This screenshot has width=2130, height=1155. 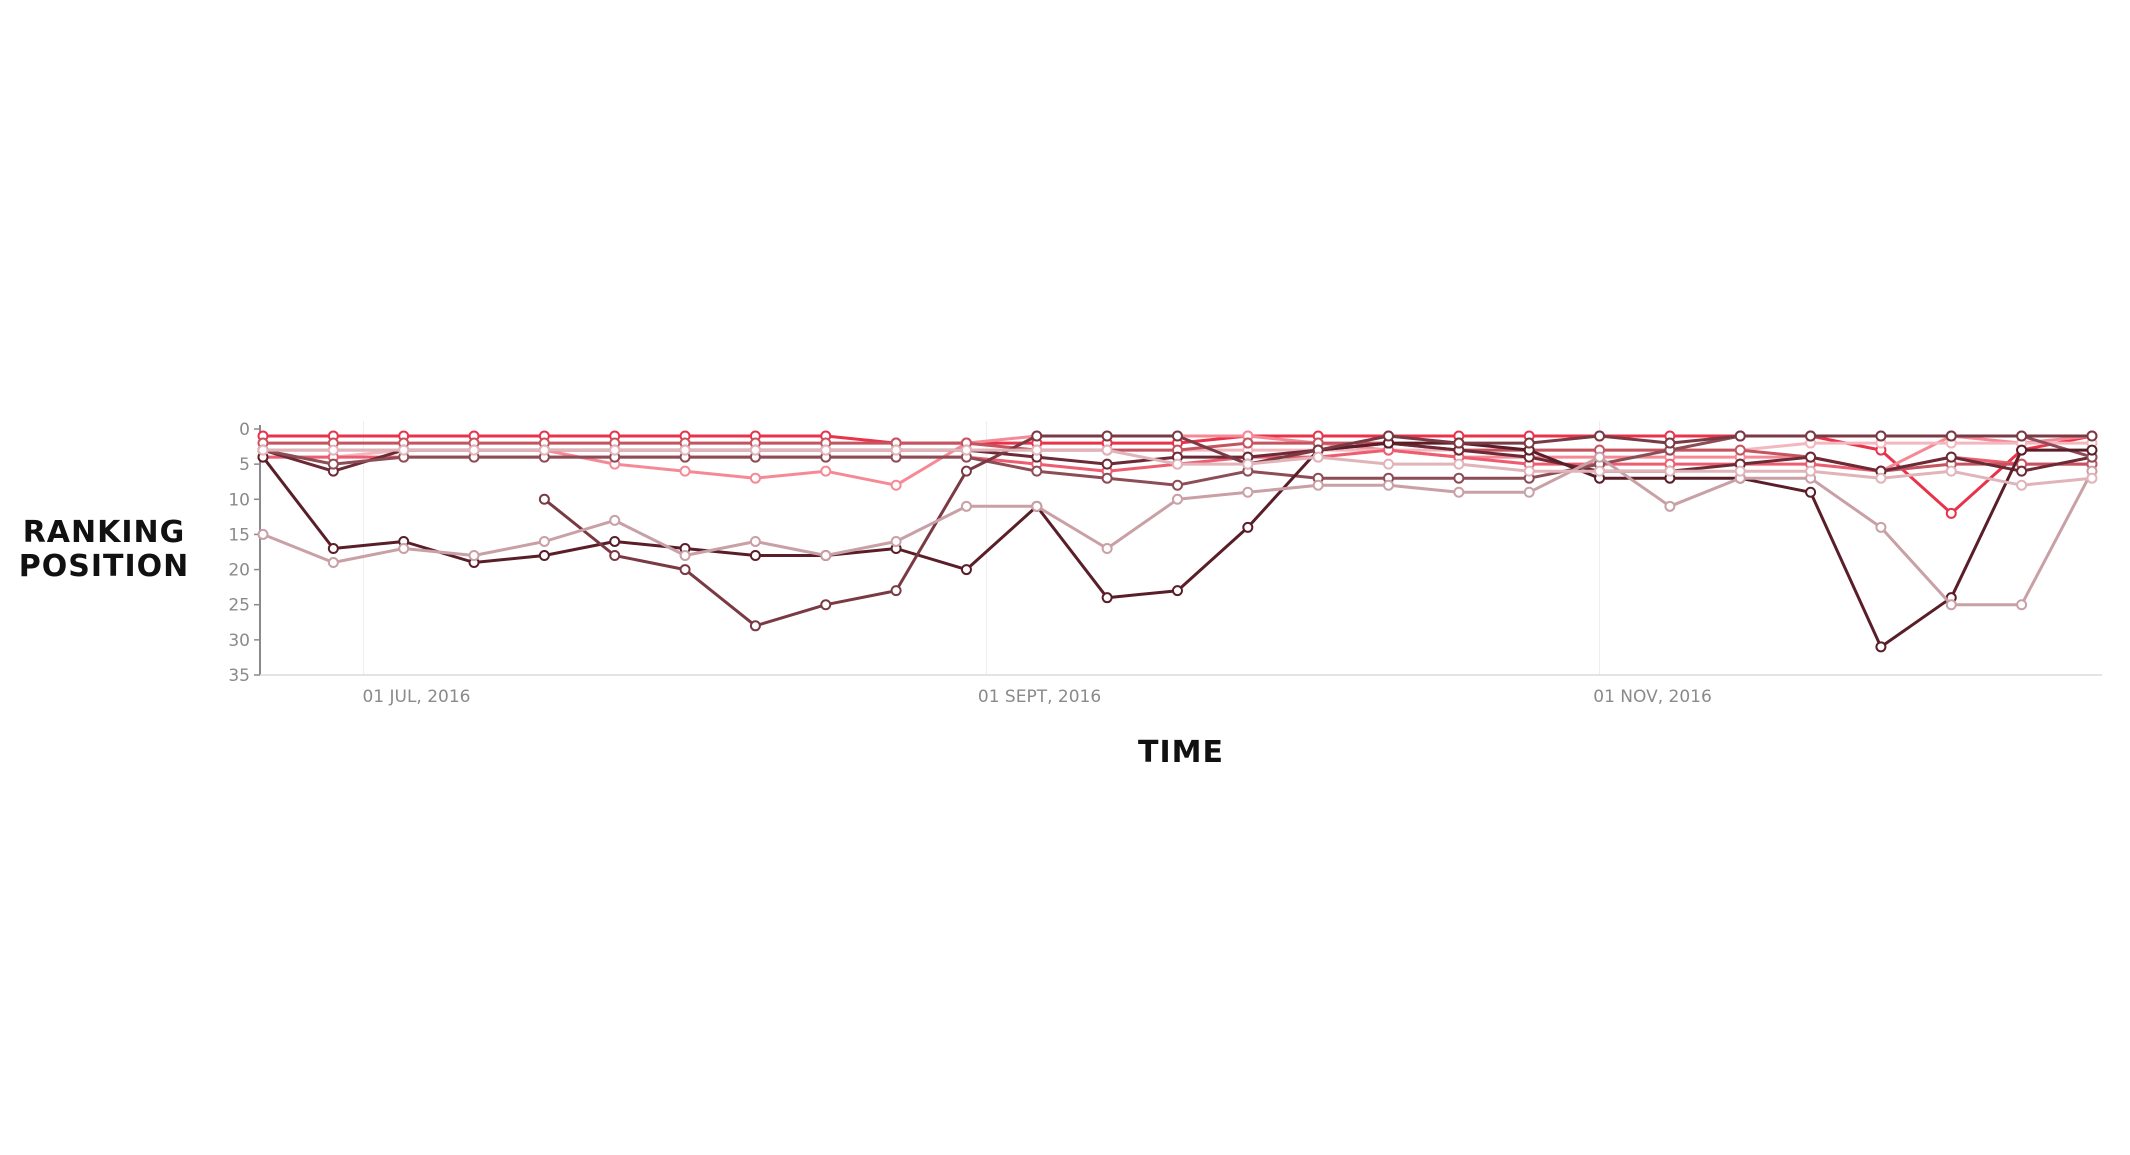 I want to click on y-tick-label: 25, so click(x=239, y=606).